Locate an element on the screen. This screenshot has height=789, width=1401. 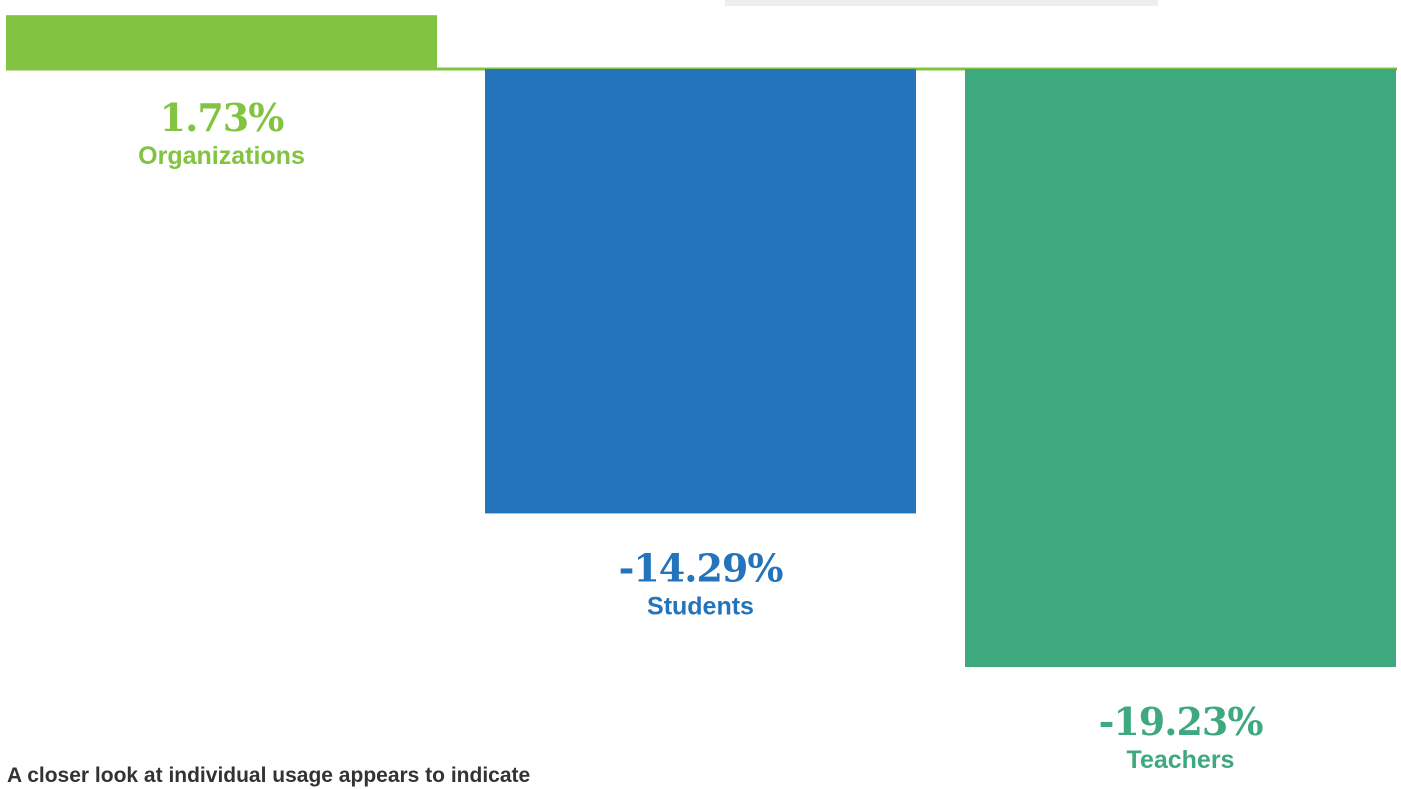
value-label-students: -14.29% is located at coordinates (701, 567).